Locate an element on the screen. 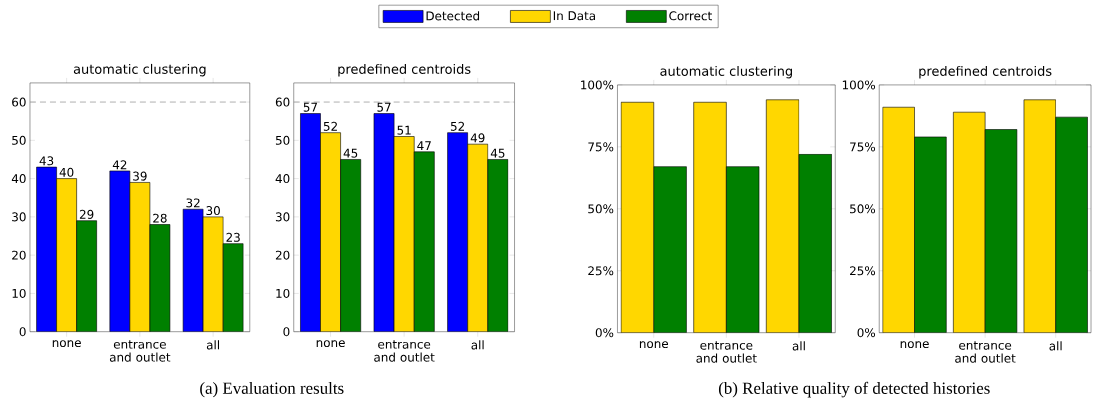 The height and width of the screenshot is (413, 1099). data-label: 23 is located at coordinates (233, 238).